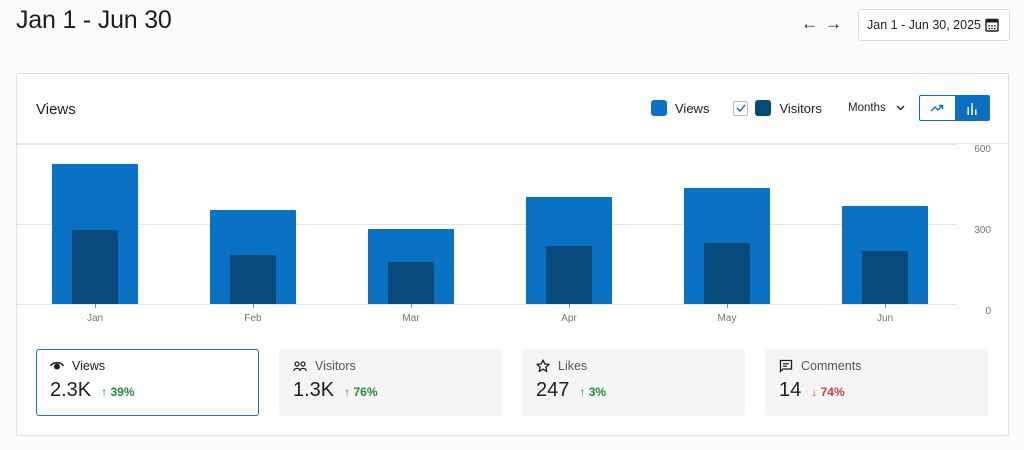 This screenshot has height=450, width=1024. Describe the element at coordinates (411, 318) in the screenshot. I see `xtick-label: Mar` at that location.